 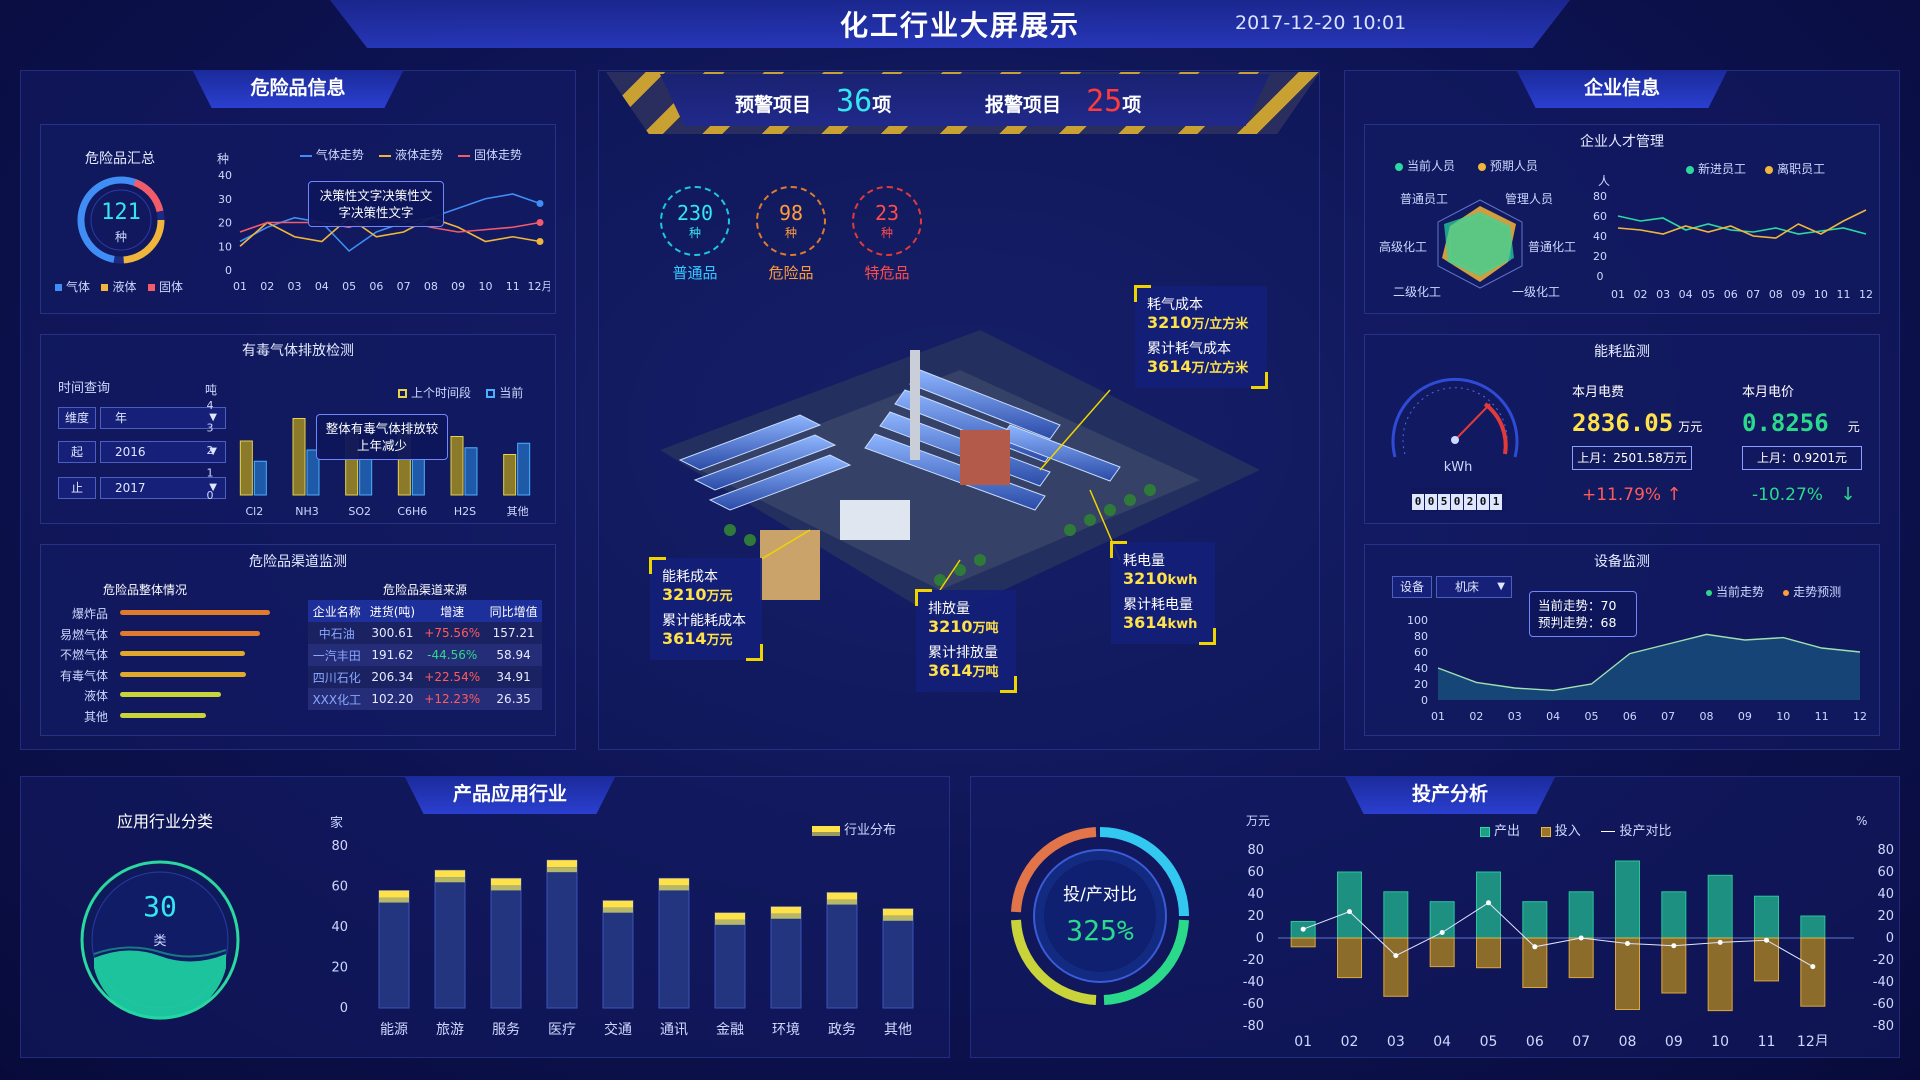 I want to click on x-tick-label: 04, so click(x=1686, y=293).